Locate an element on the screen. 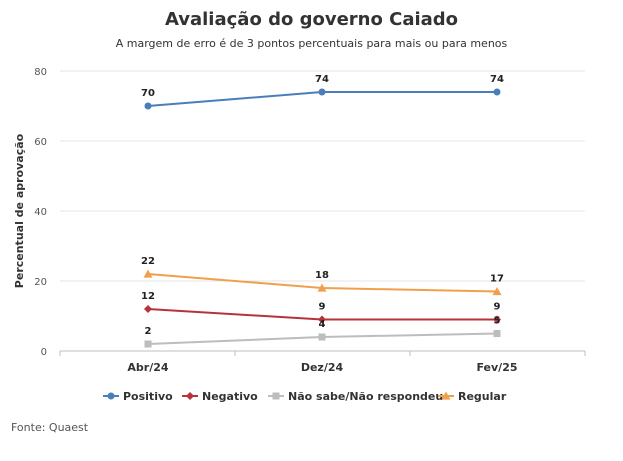 This screenshot has width=623, height=461. y-axis-title: Percentual de aprovação is located at coordinates (19, 210).